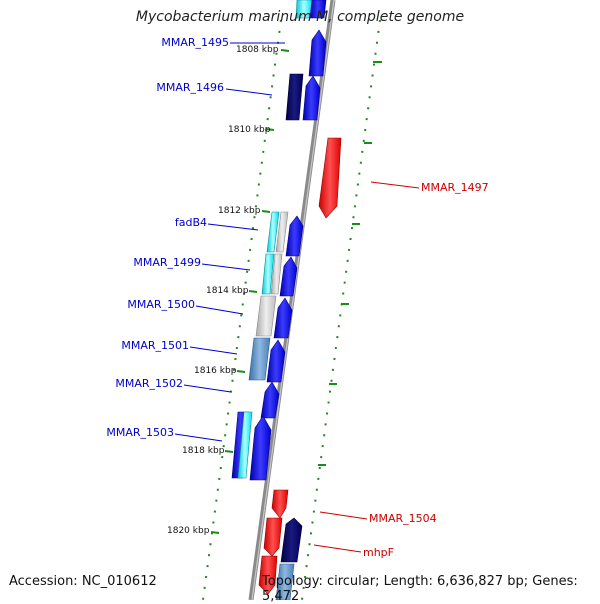  Describe the element at coordinates (155, 345) in the screenshot. I see `gene-label-mmar-1501: MMAR_1501` at that location.